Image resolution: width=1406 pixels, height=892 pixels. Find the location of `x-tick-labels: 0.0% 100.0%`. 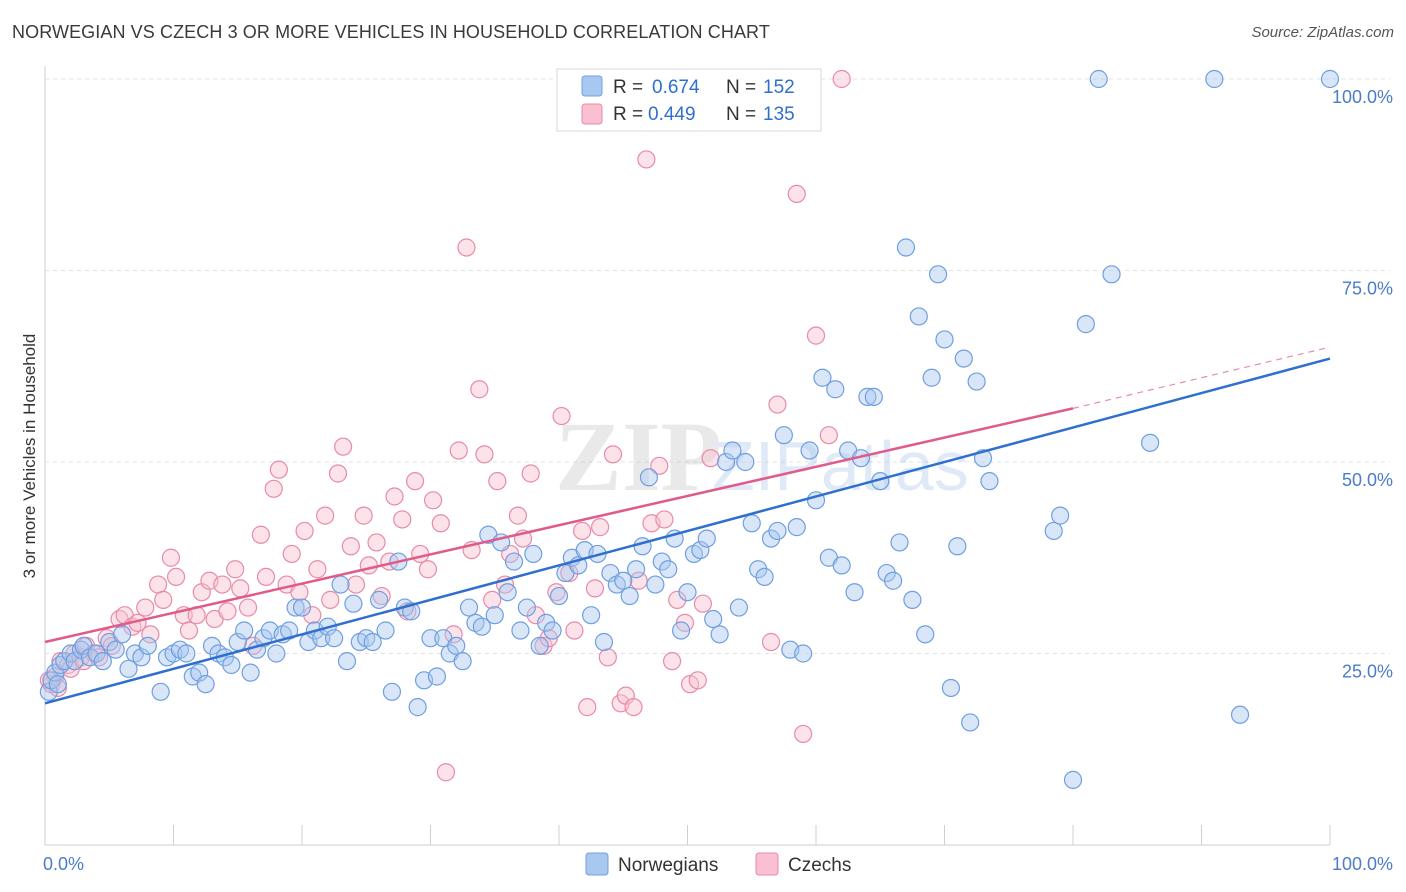

x-tick-labels: 0.0% 100.0% is located at coordinates (718, 864).